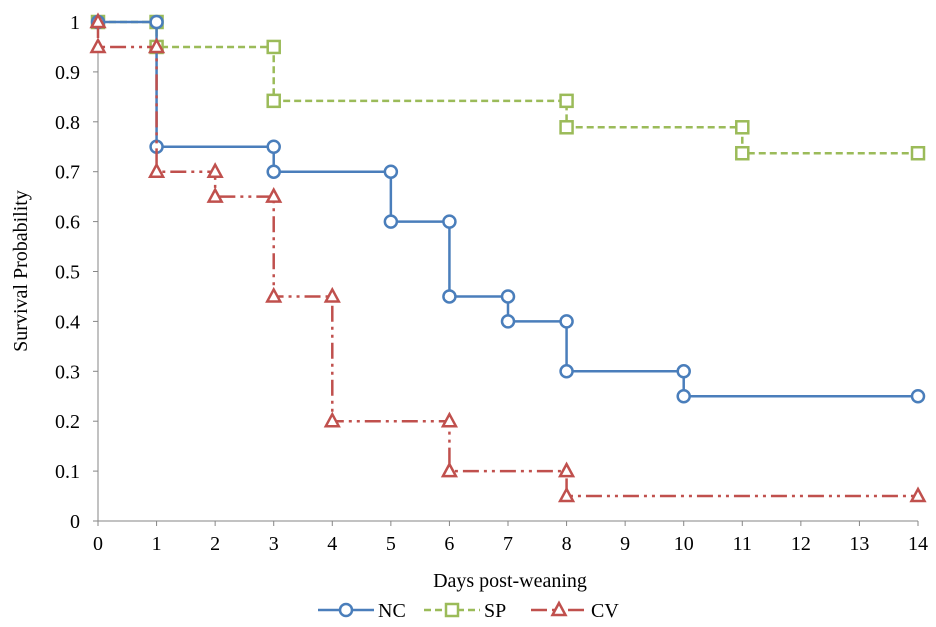  Describe the element at coordinates (801, 544) in the screenshot. I see `x-tick-label: 12` at that location.